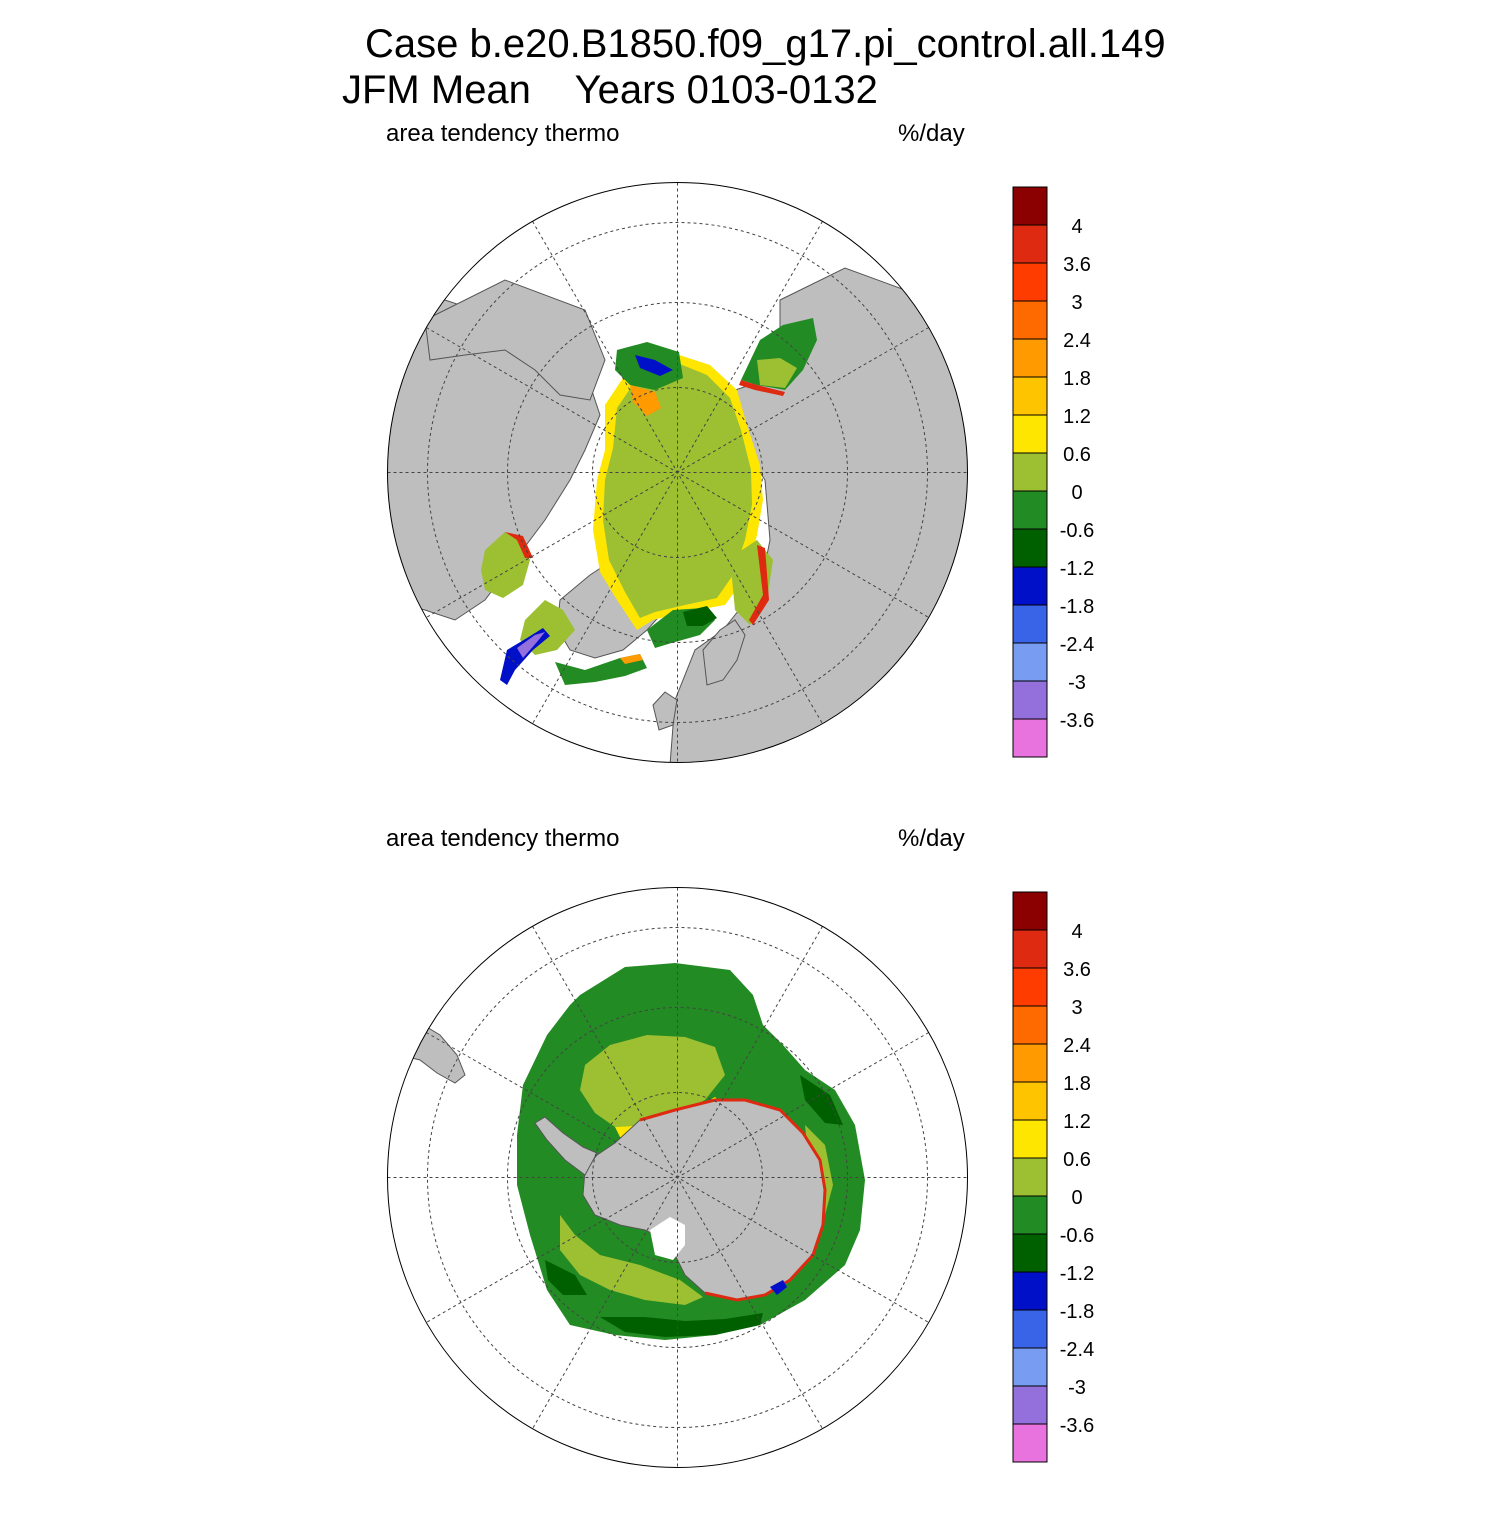 The image size is (1500, 1520). I want to click on bering-blue-patch, so click(654, 365).